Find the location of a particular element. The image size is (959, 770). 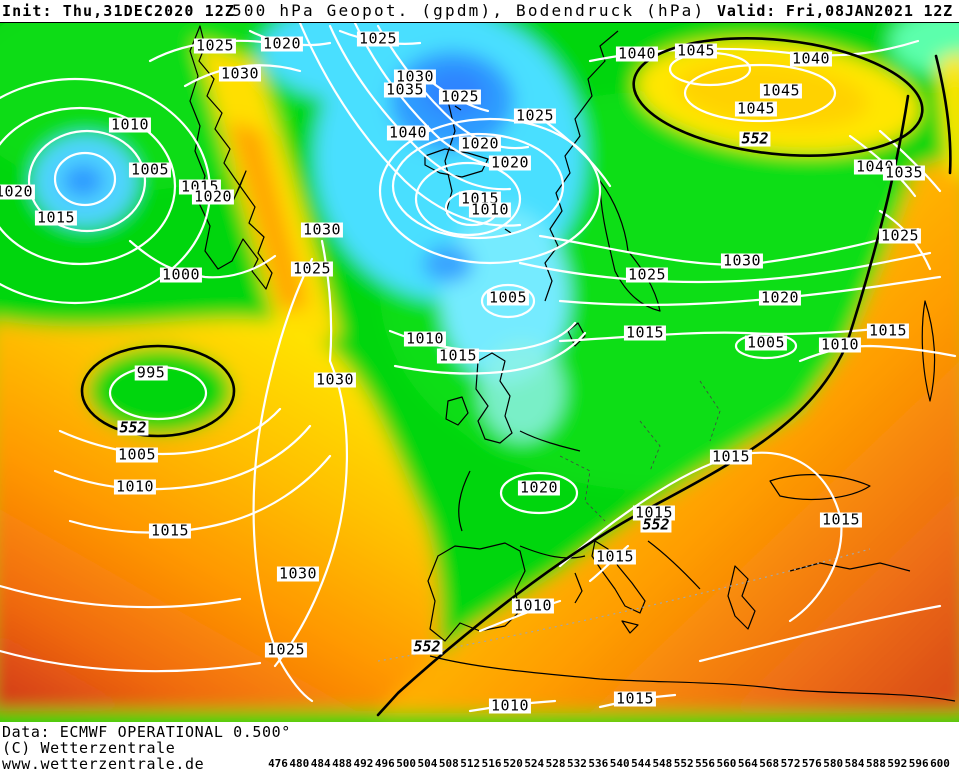

colorbar-tick-label: 488 is located at coordinates (342, 763).